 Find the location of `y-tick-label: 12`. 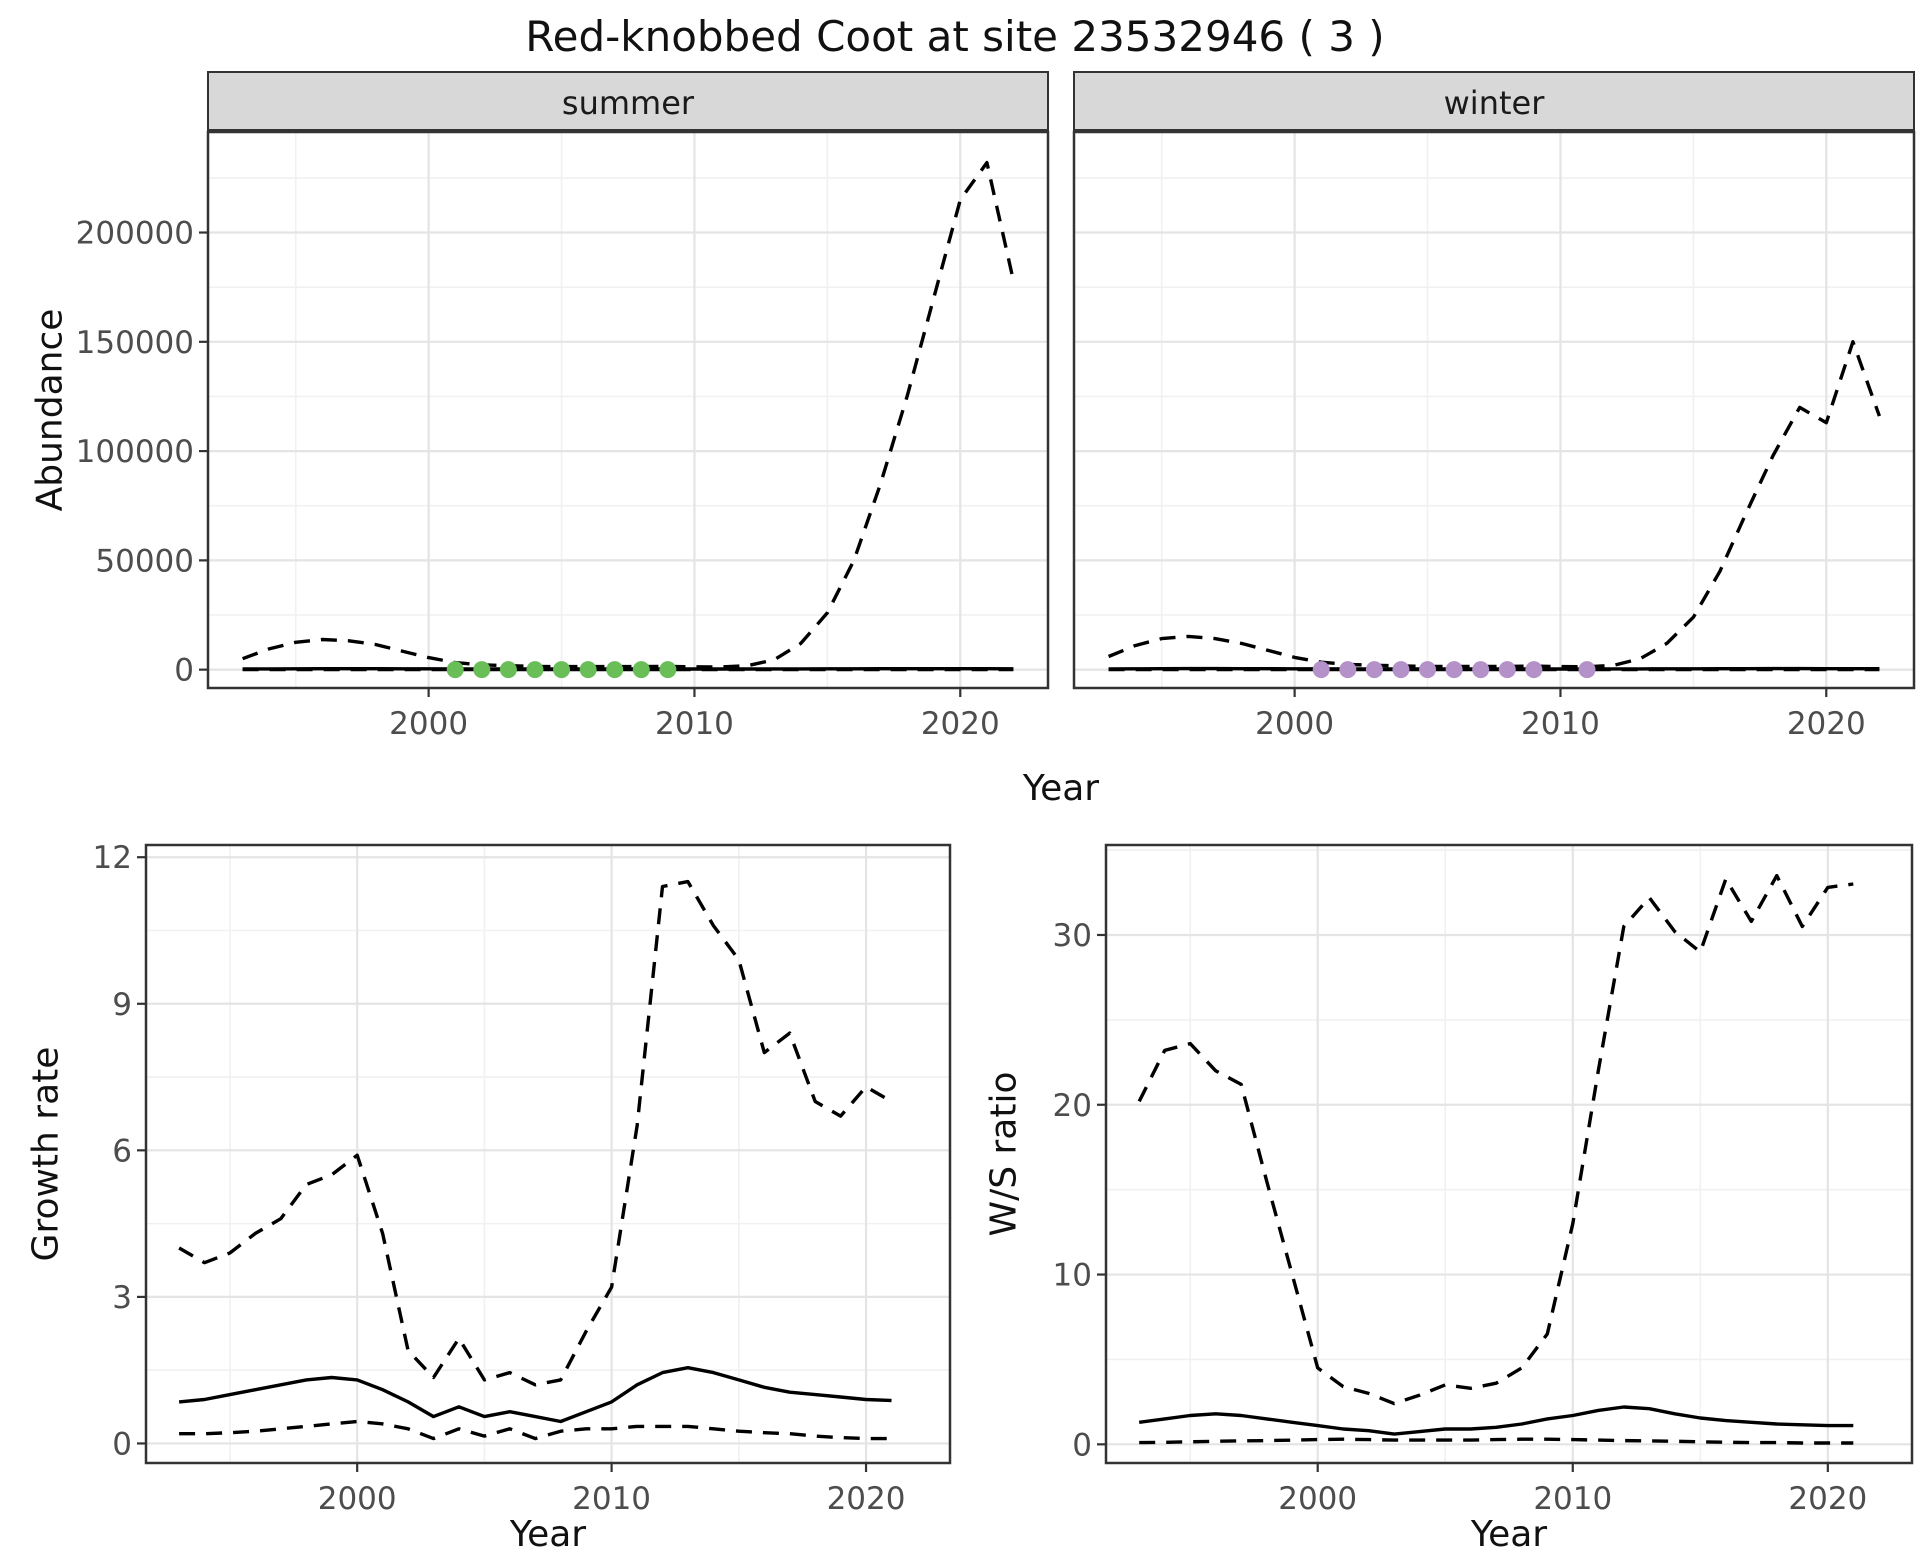

y-tick-label: 12 is located at coordinates (112, 858).